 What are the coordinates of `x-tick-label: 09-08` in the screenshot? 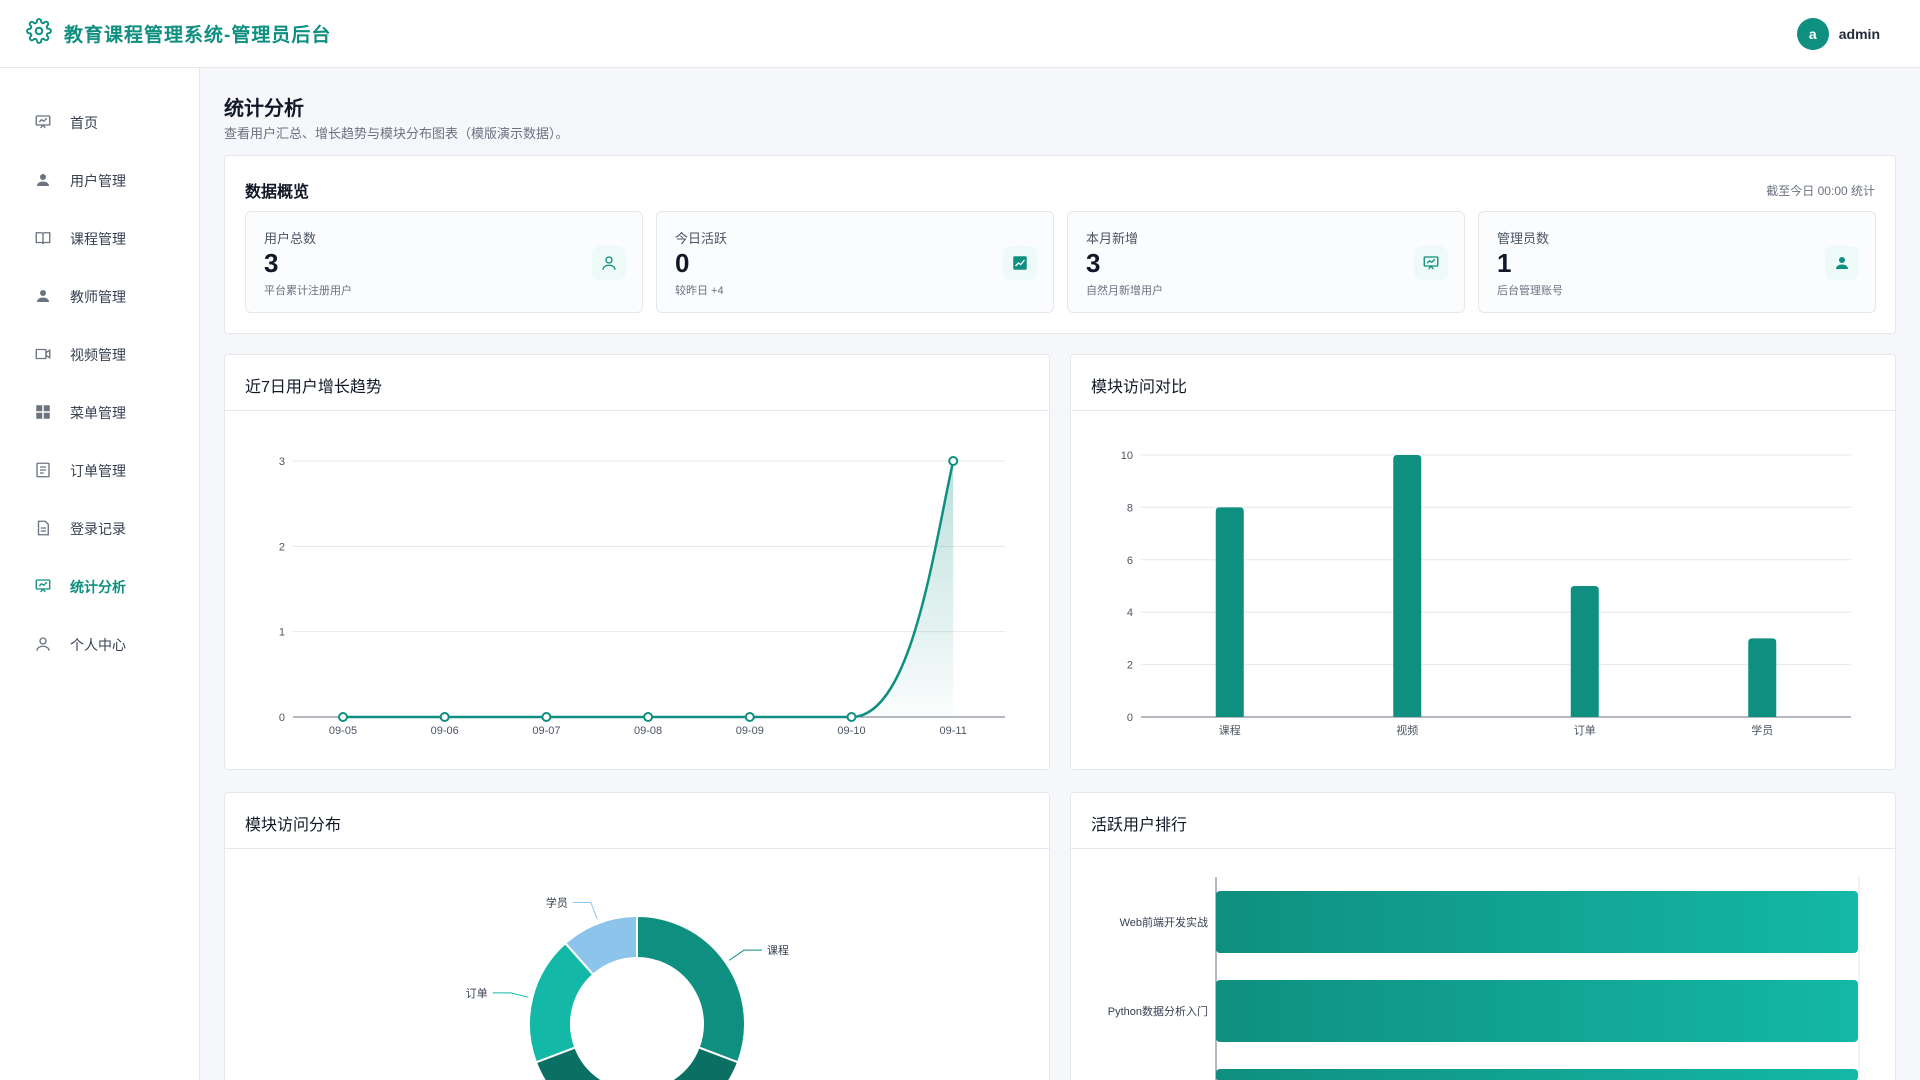 It's located at (648, 731).